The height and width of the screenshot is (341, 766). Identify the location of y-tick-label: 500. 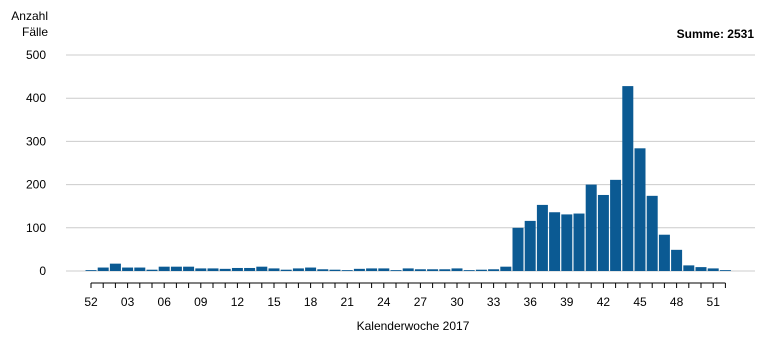
(36, 55).